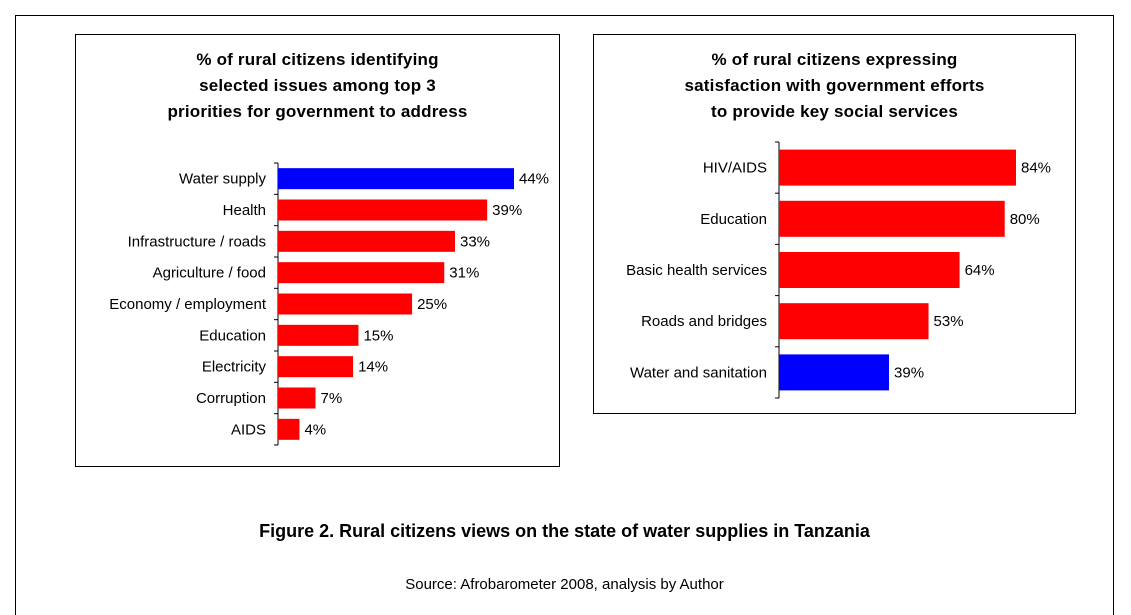 The height and width of the screenshot is (615, 1131). I want to click on value-label: 4%, so click(315, 429).